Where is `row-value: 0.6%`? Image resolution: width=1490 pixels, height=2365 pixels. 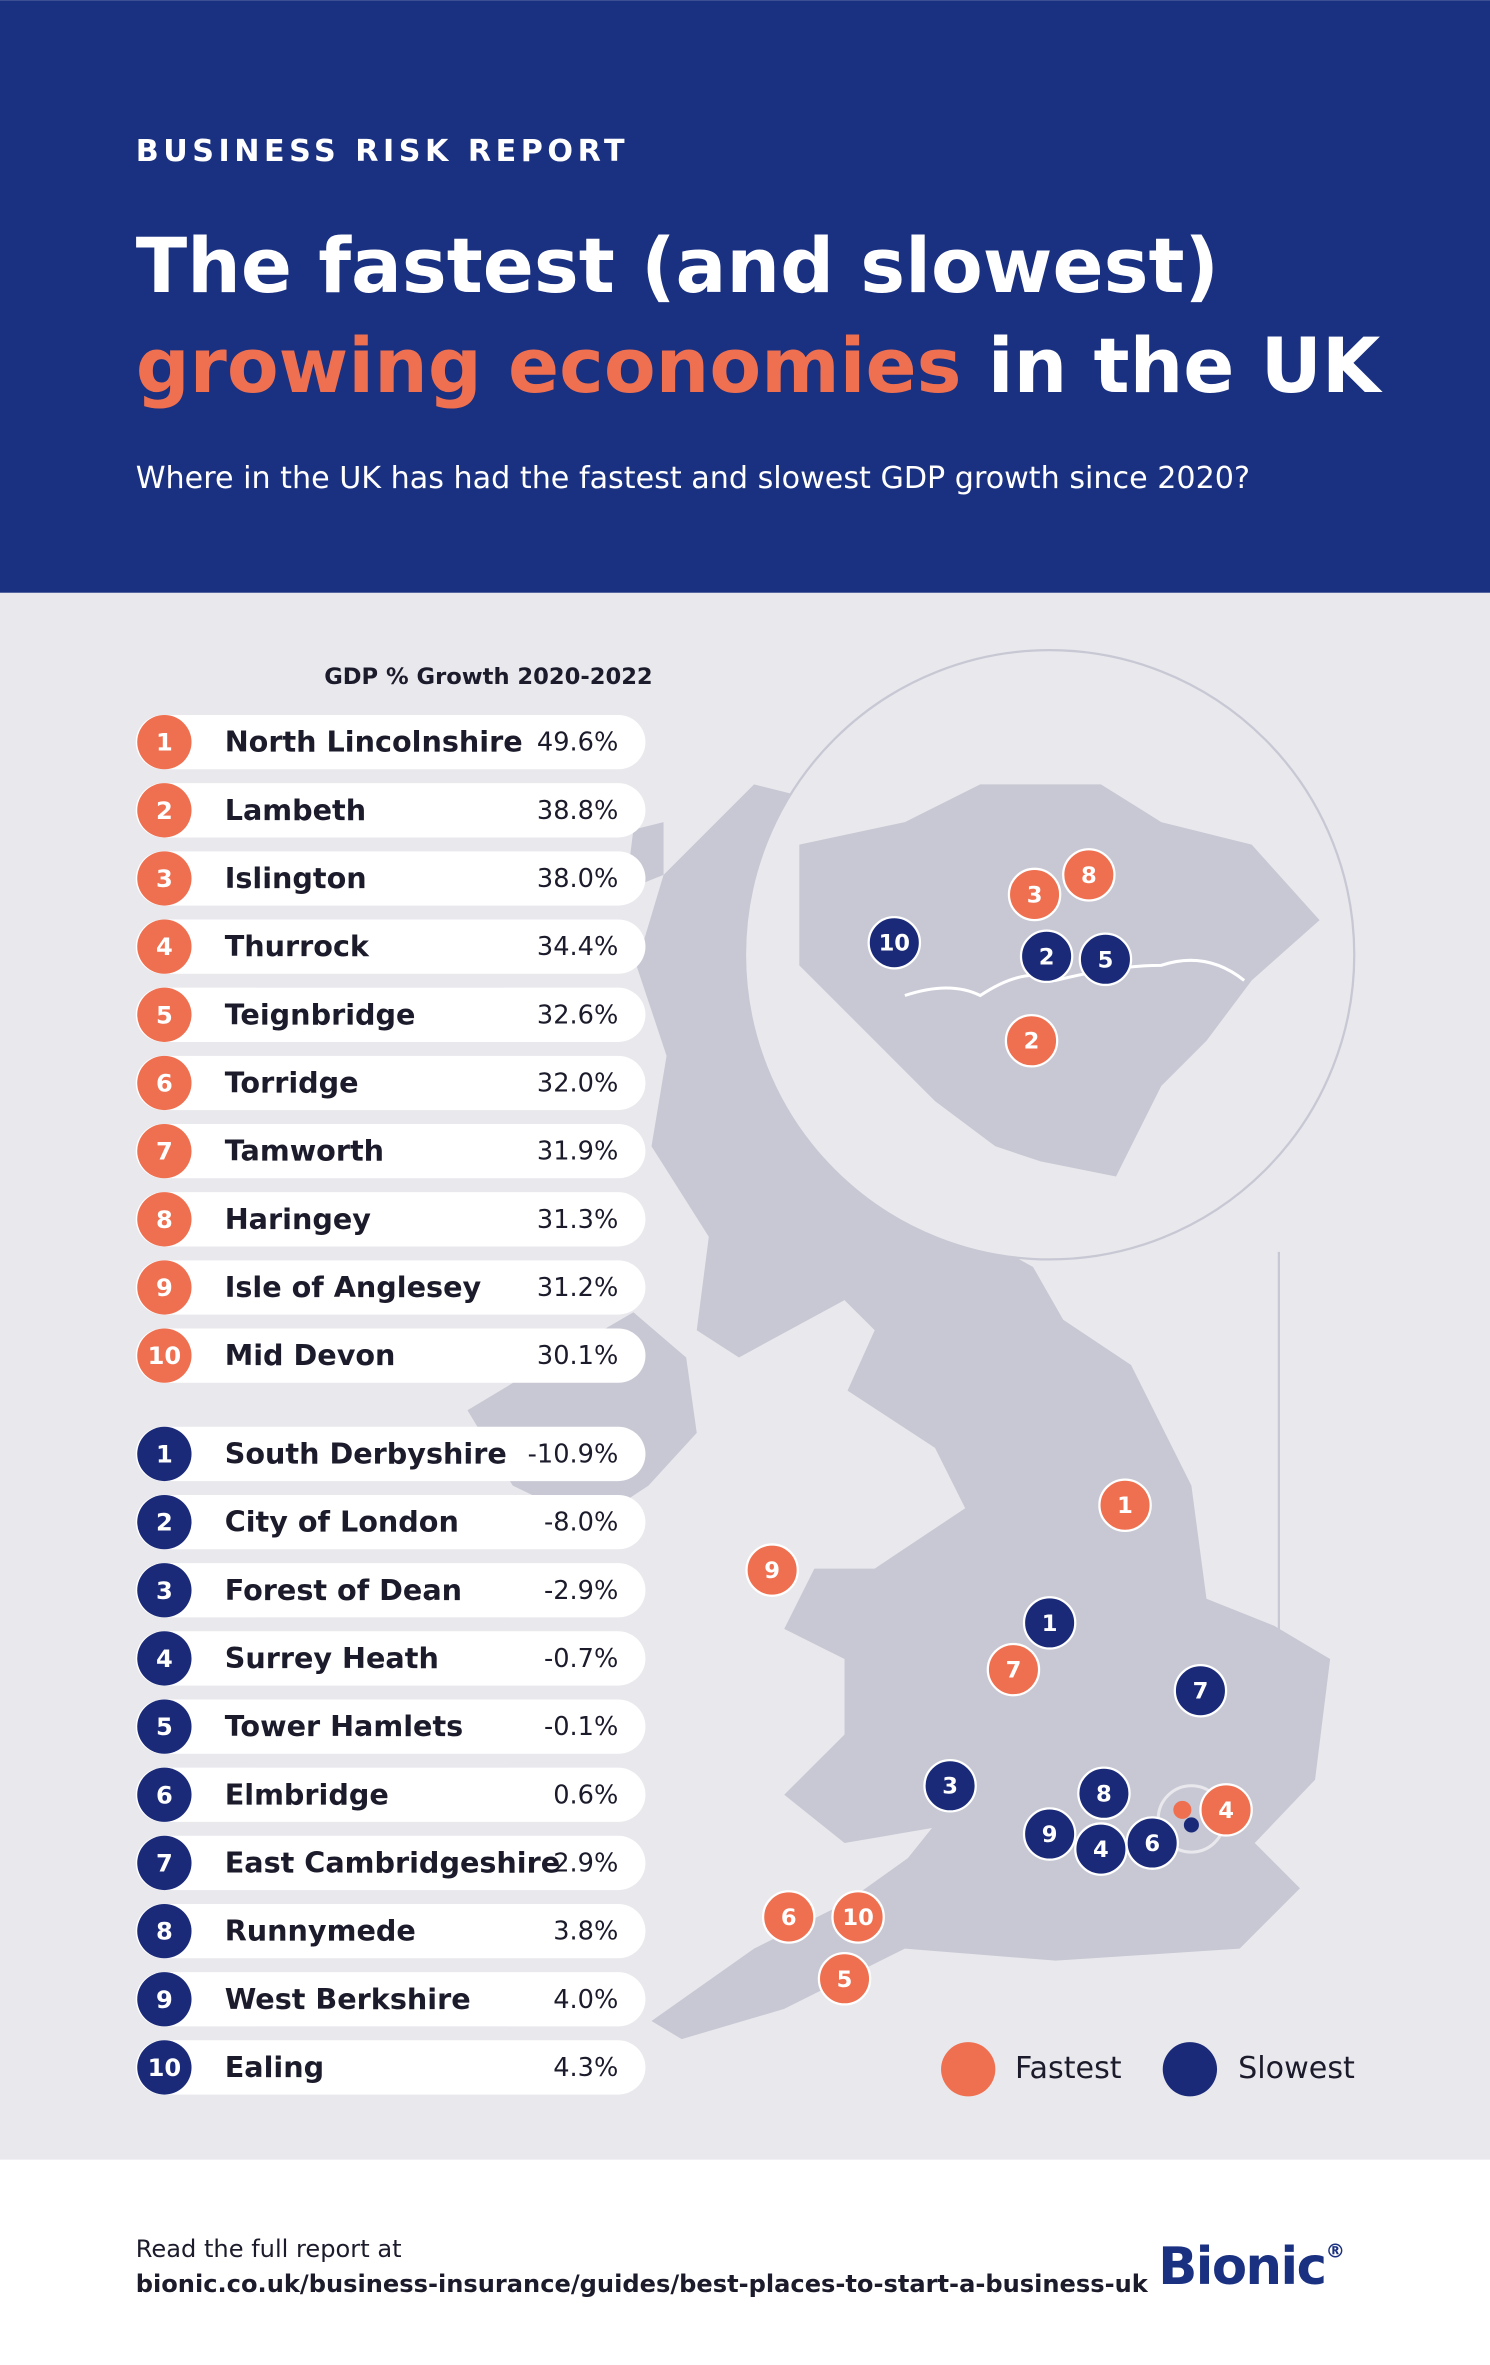 row-value: 0.6% is located at coordinates (585, 1795).